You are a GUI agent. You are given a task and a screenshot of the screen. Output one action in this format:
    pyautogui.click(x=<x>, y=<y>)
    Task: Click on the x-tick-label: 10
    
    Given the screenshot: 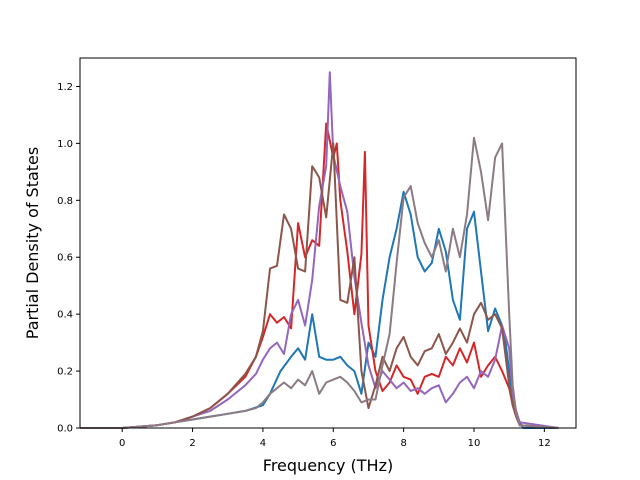 What is the action you would take?
    pyautogui.click(x=474, y=443)
    